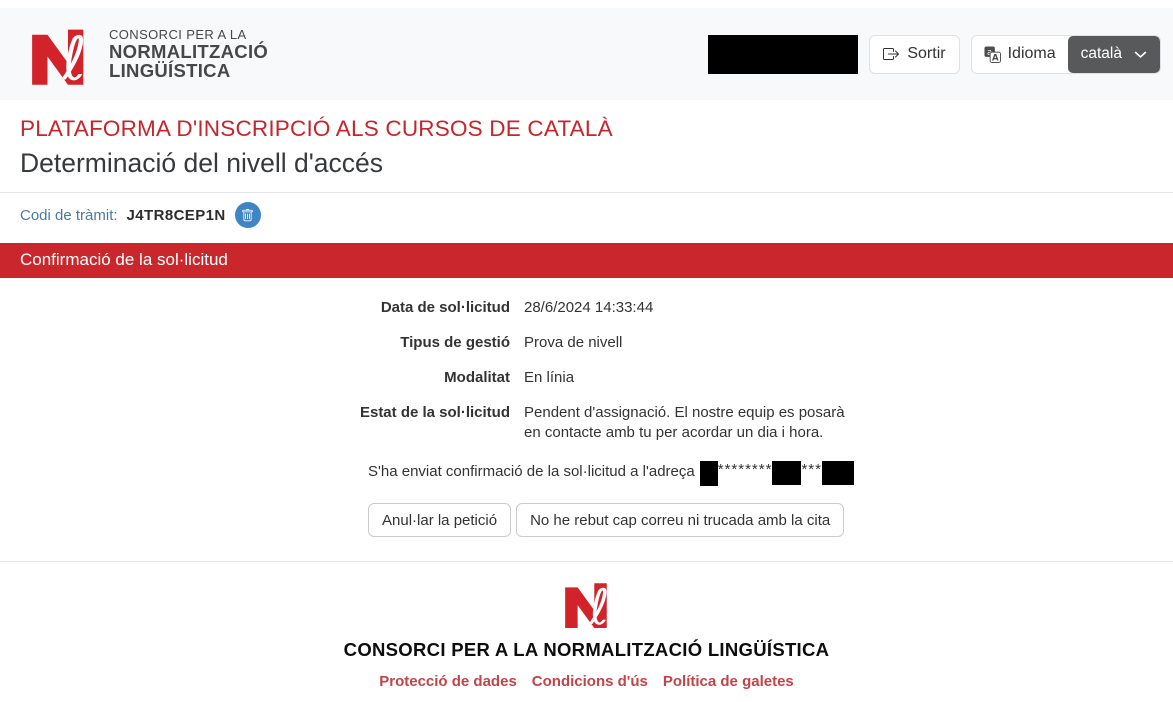 Image resolution: width=1173 pixels, height=702 pixels. Describe the element at coordinates (1101, 53) in the screenshot. I see `language-selected-value: català` at that location.